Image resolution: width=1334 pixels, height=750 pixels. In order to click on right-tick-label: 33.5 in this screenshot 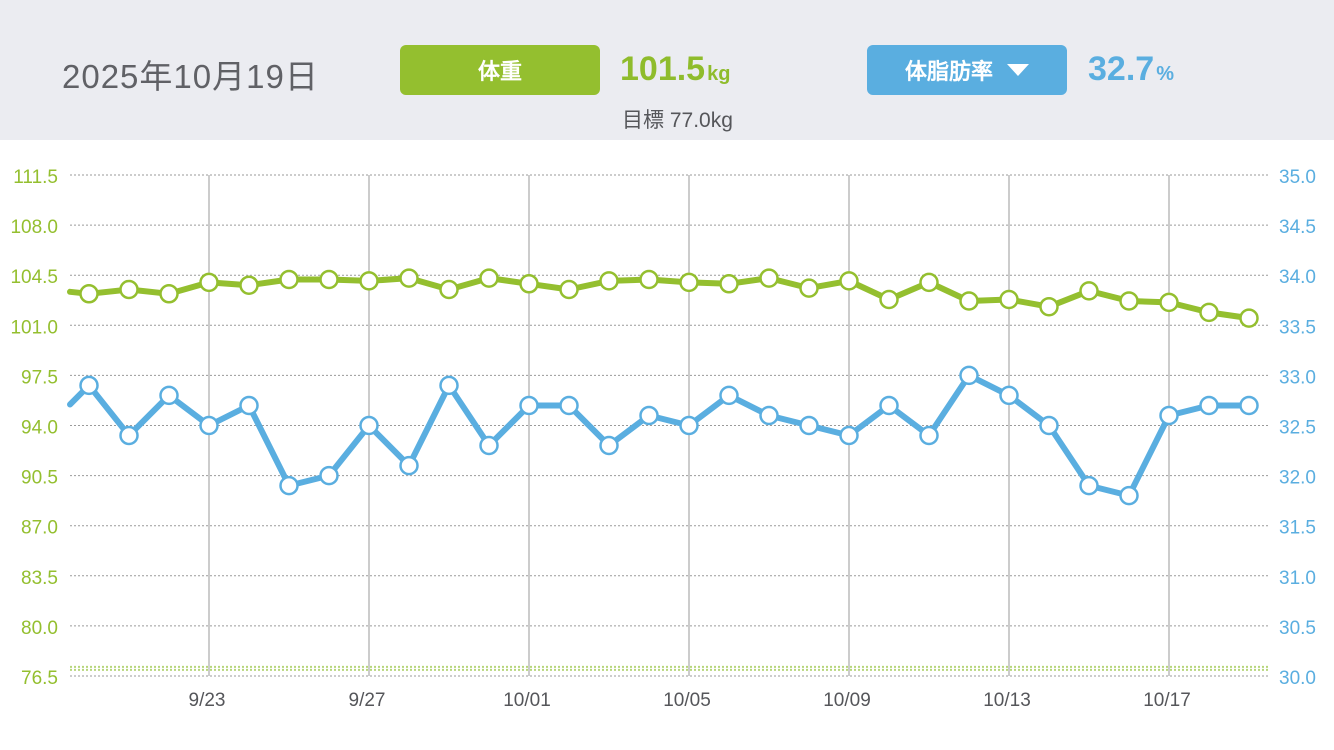, I will do `click(1297, 327)`.